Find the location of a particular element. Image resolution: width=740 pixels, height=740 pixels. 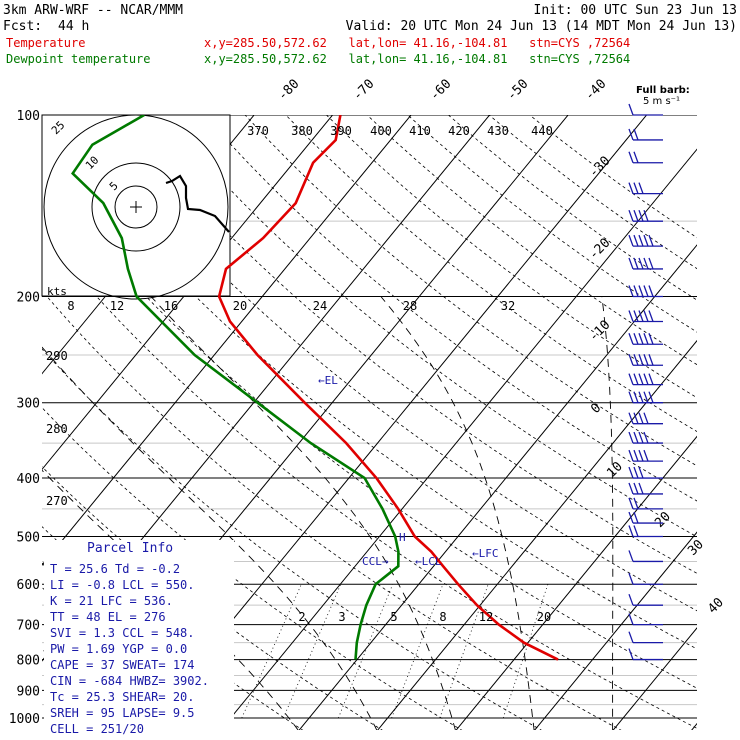

pressure-tick-label: 200 is located at coordinates (28, 298).